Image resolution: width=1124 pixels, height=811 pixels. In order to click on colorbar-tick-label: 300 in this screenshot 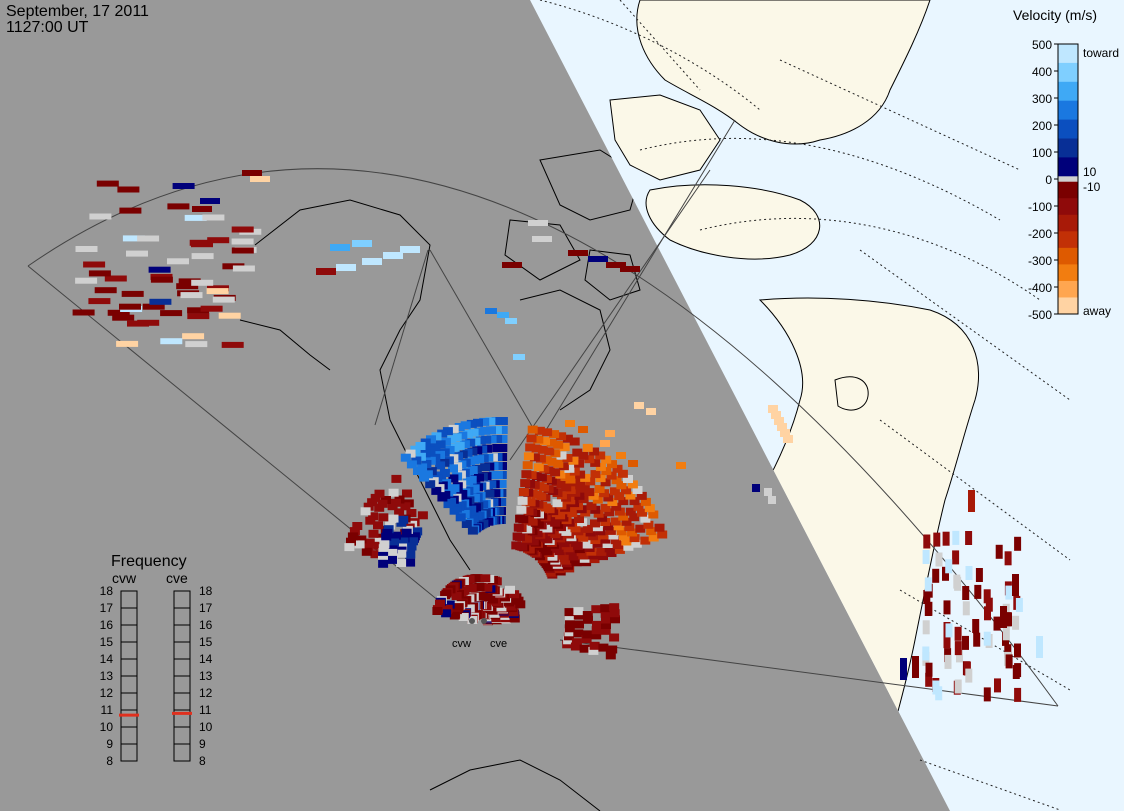, I will do `click(1042, 99)`.